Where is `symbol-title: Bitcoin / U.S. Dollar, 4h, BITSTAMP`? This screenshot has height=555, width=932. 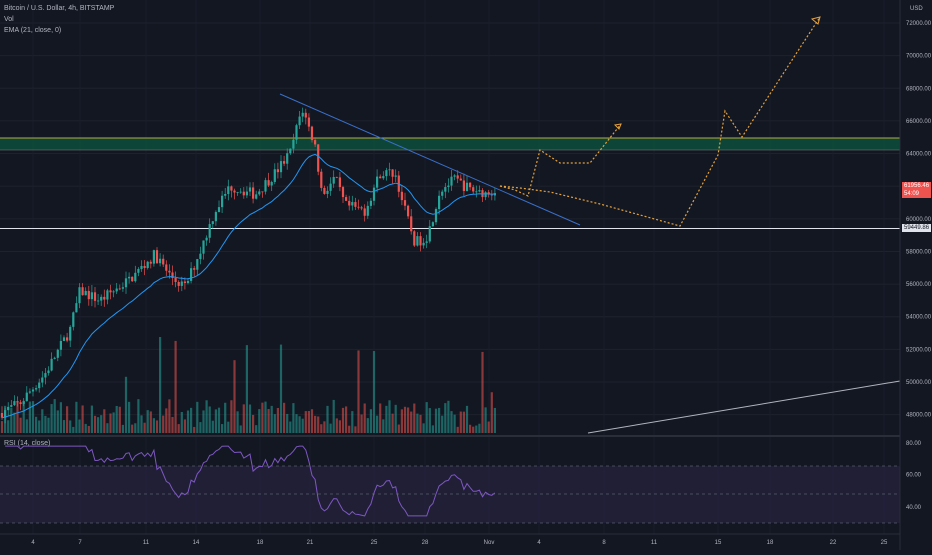 symbol-title: Bitcoin / U.S. Dollar, 4h, BITSTAMP is located at coordinates (59, 8).